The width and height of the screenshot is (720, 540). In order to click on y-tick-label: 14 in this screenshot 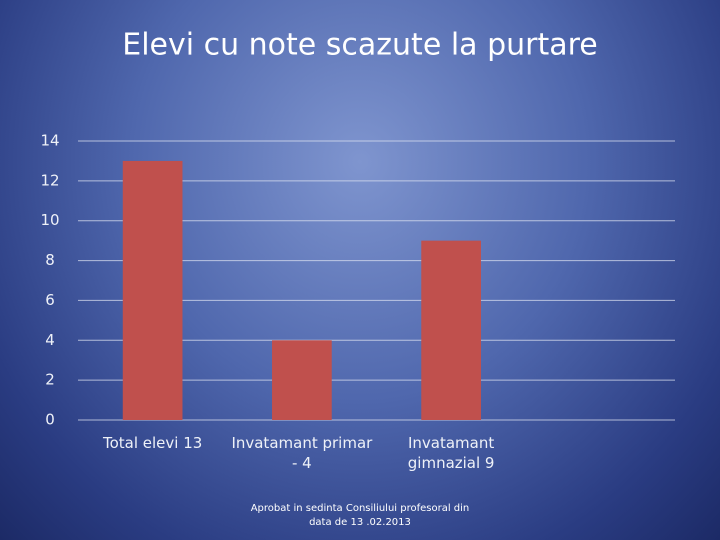, I will do `click(49, 141)`.